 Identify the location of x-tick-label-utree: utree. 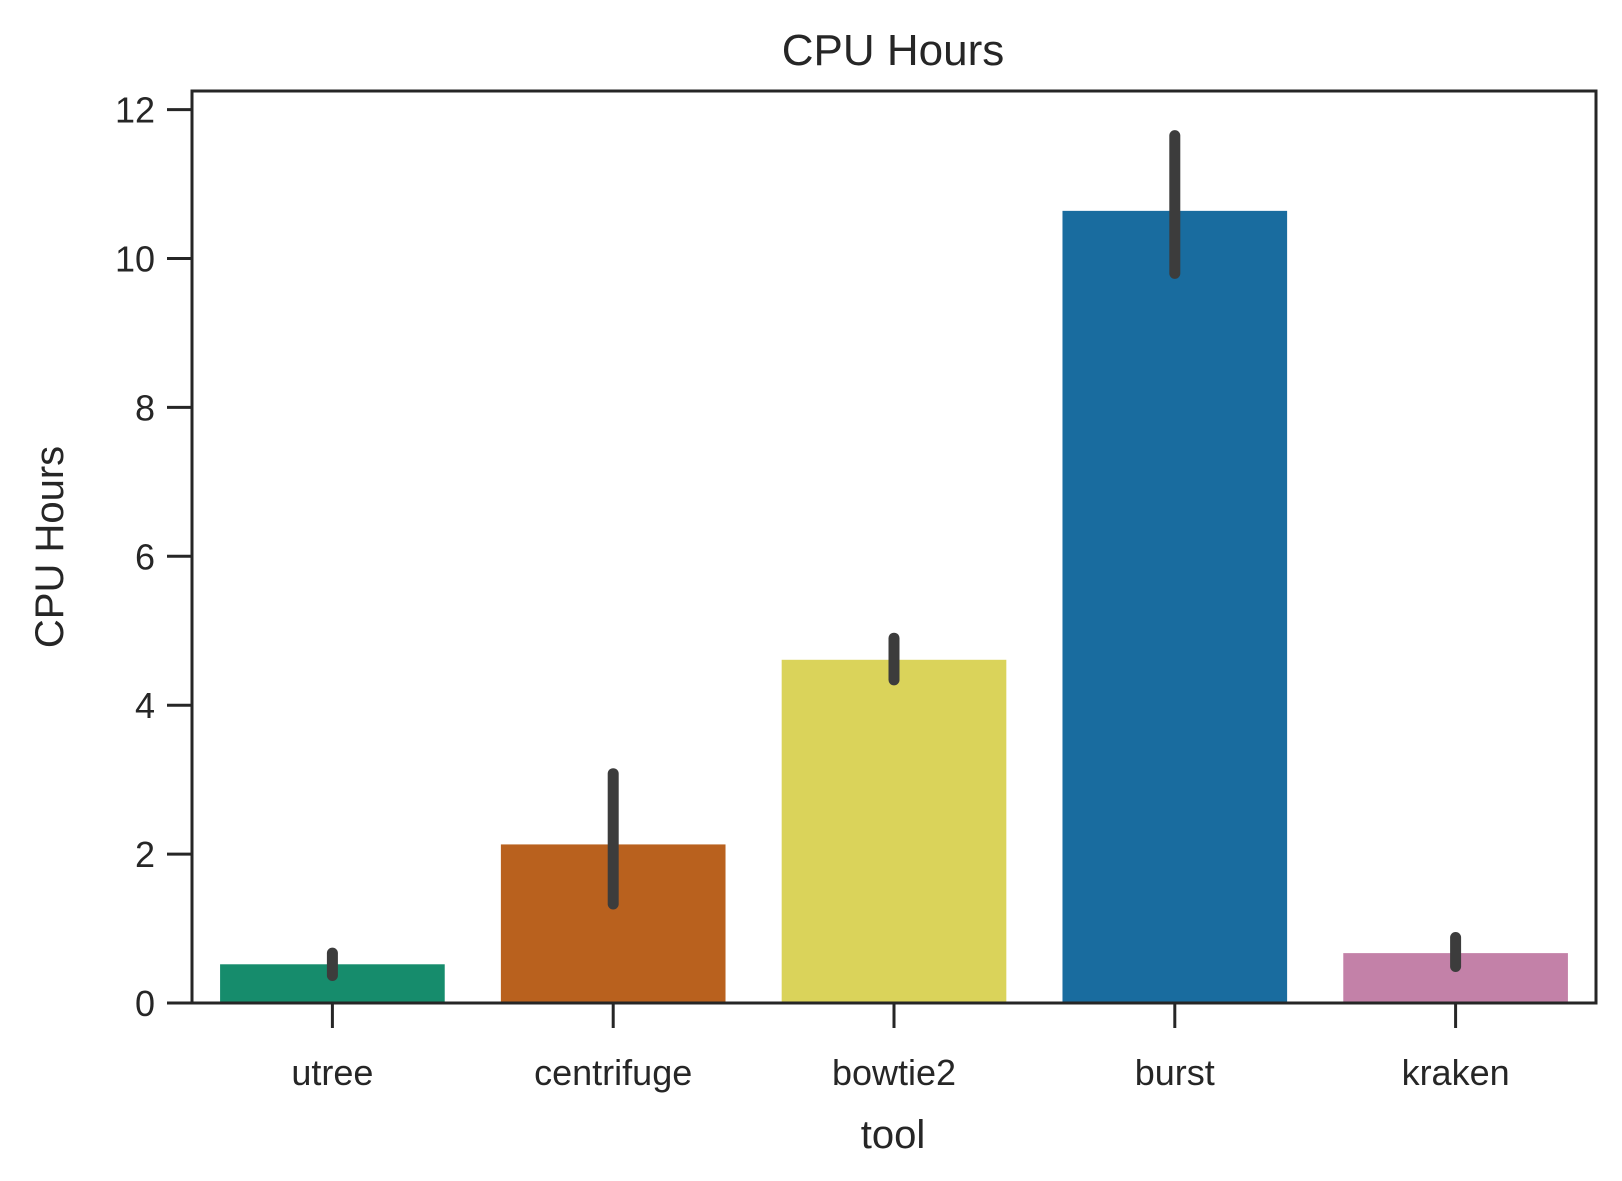
(332, 1072).